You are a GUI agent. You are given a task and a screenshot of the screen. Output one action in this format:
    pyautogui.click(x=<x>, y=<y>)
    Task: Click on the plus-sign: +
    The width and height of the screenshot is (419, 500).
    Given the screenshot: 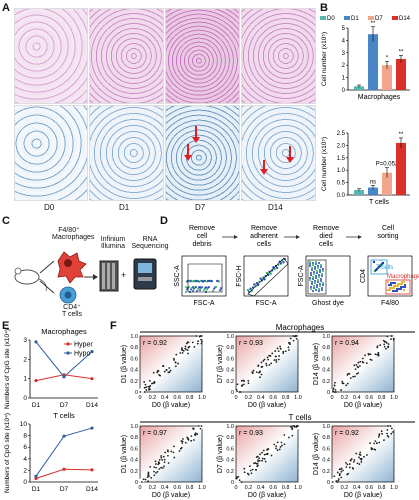 What is the action you would take?
    pyautogui.click(x=124, y=275)
    